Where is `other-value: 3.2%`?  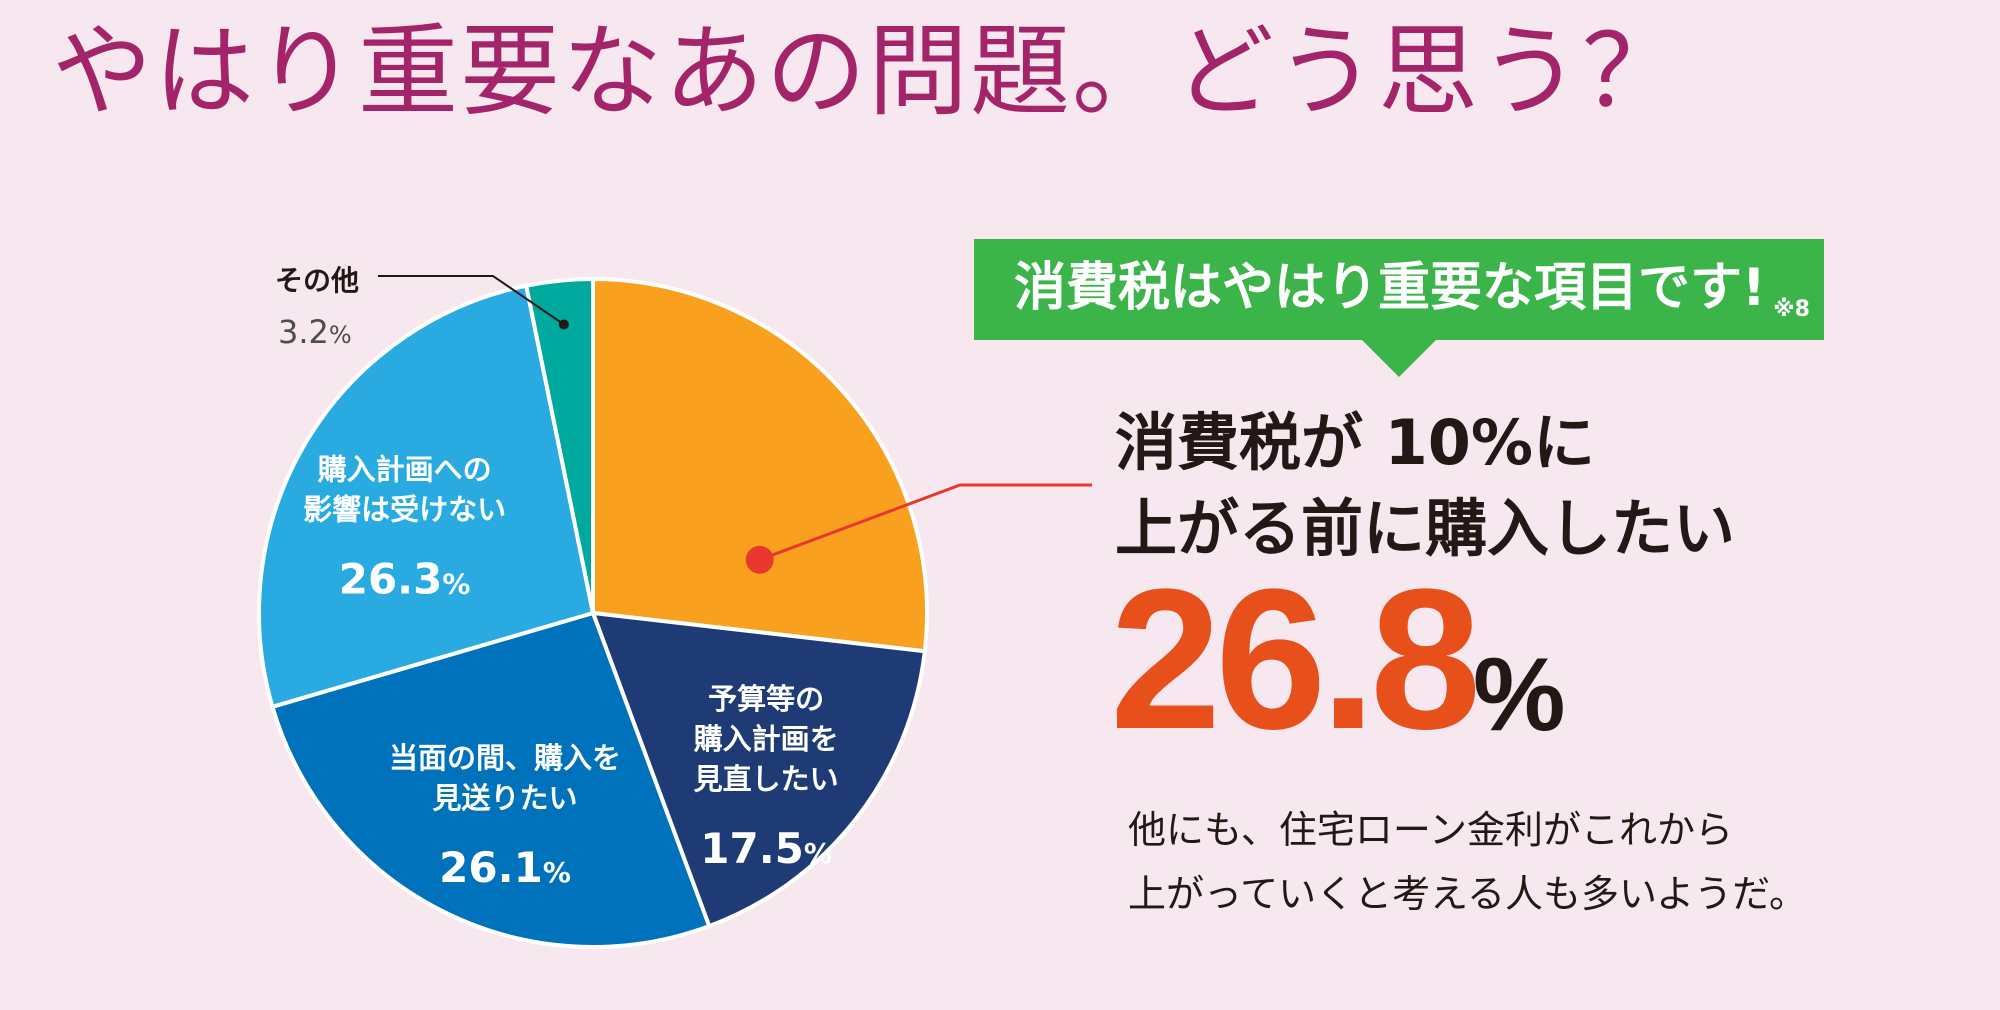 other-value: 3.2% is located at coordinates (315, 332).